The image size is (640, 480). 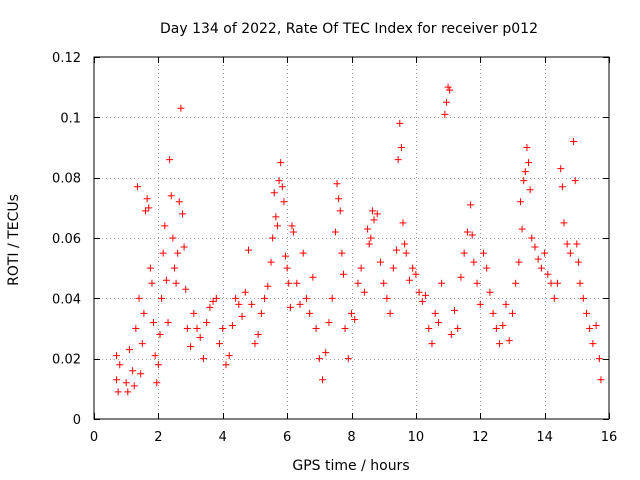 What do you see at coordinates (66, 58) in the screenshot?
I see `y-tick-label: 0.12` at bounding box center [66, 58].